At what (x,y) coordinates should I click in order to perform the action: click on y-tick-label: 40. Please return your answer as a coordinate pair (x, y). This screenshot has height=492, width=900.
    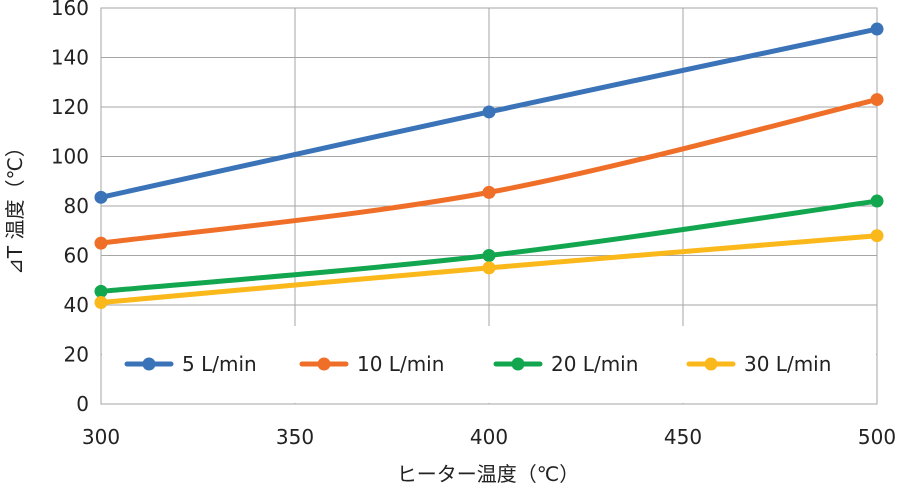
    Looking at the image, I should click on (76, 305).